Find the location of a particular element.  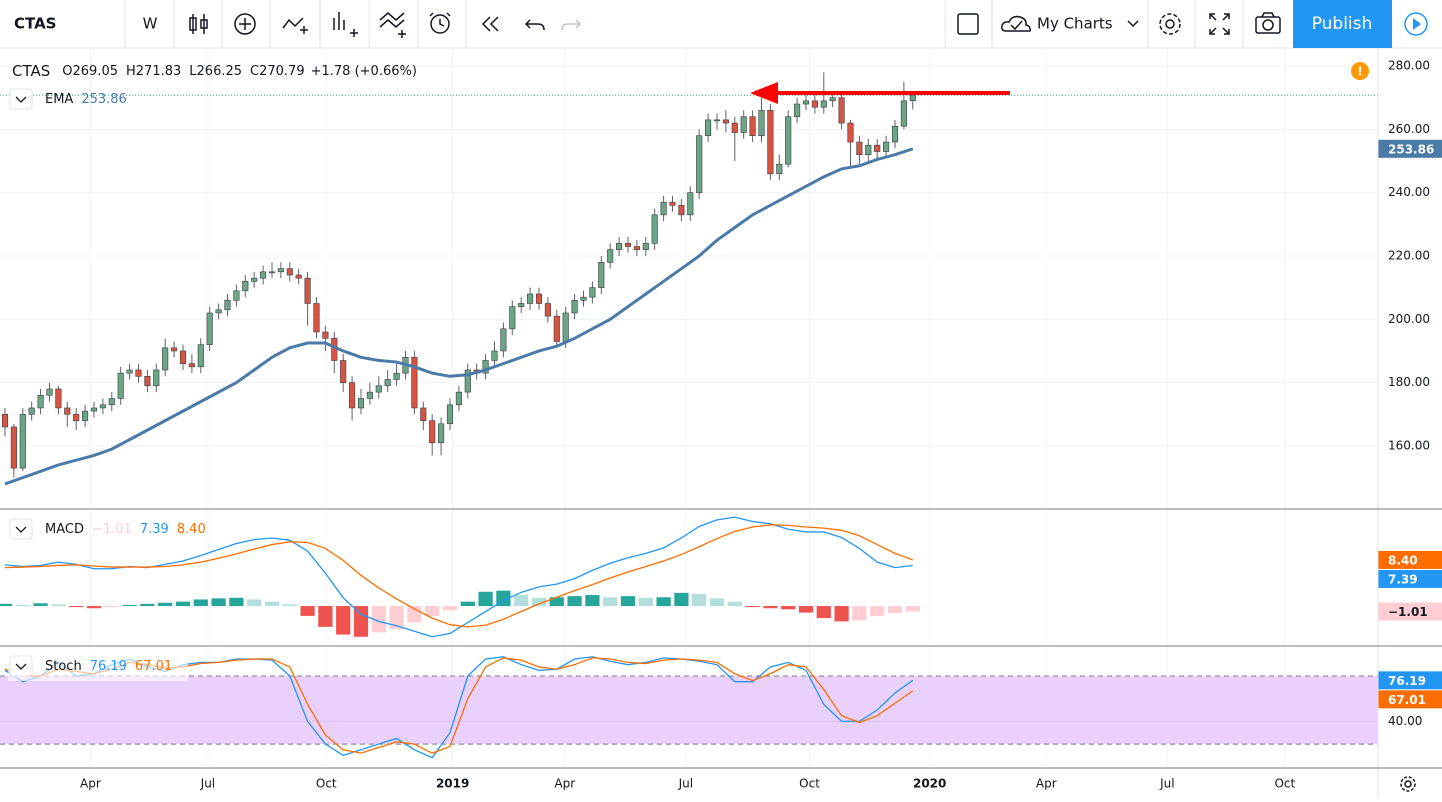

price-axis-label: 180.00 is located at coordinates (1409, 382).